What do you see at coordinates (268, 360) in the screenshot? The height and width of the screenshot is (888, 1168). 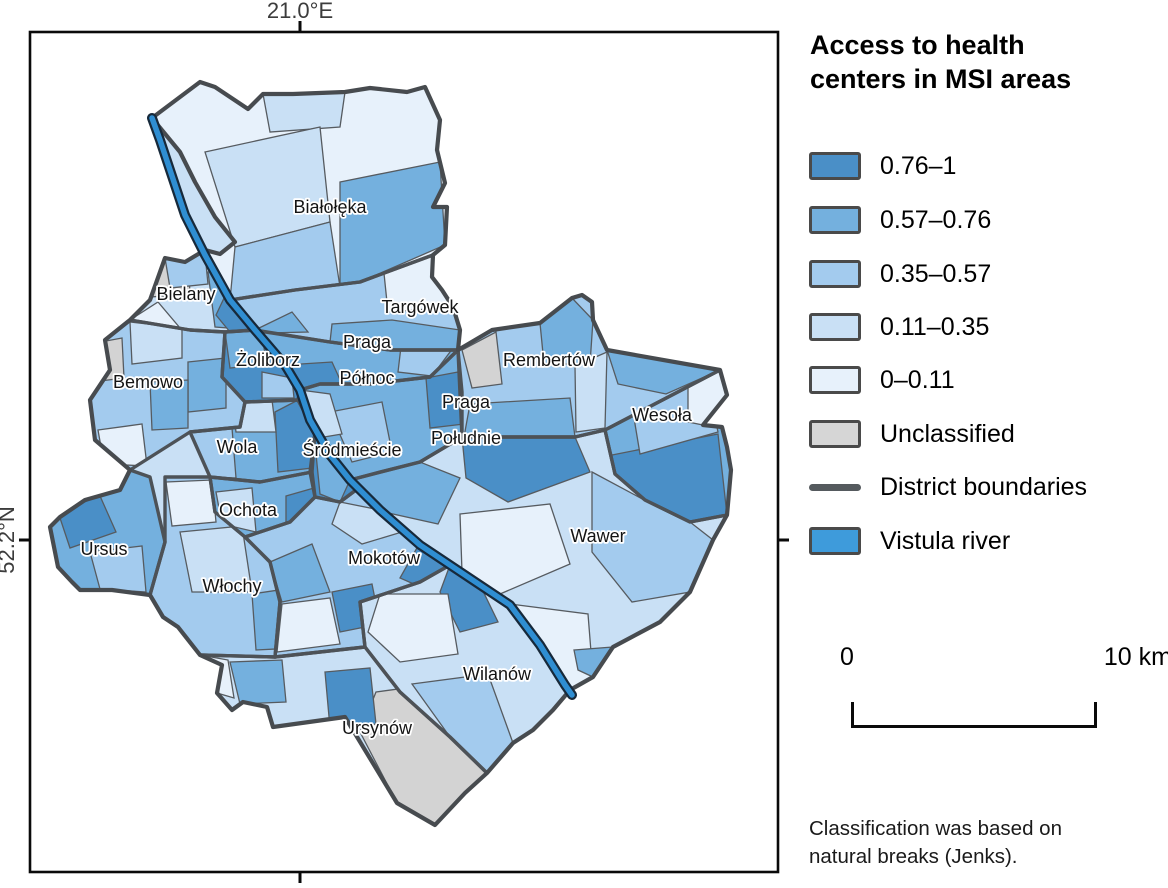 I see `district-label: Żoliborz` at bounding box center [268, 360].